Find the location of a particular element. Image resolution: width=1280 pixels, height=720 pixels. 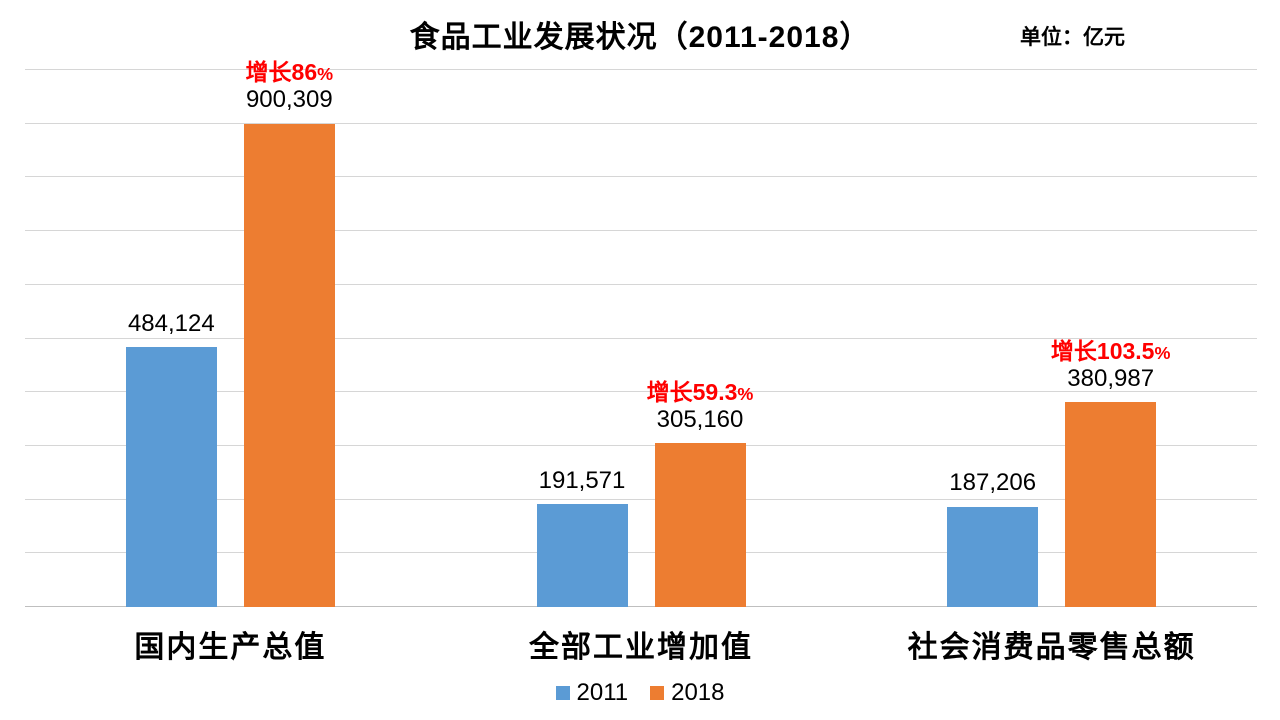

legend-label: 2018 is located at coordinates (698, 692).